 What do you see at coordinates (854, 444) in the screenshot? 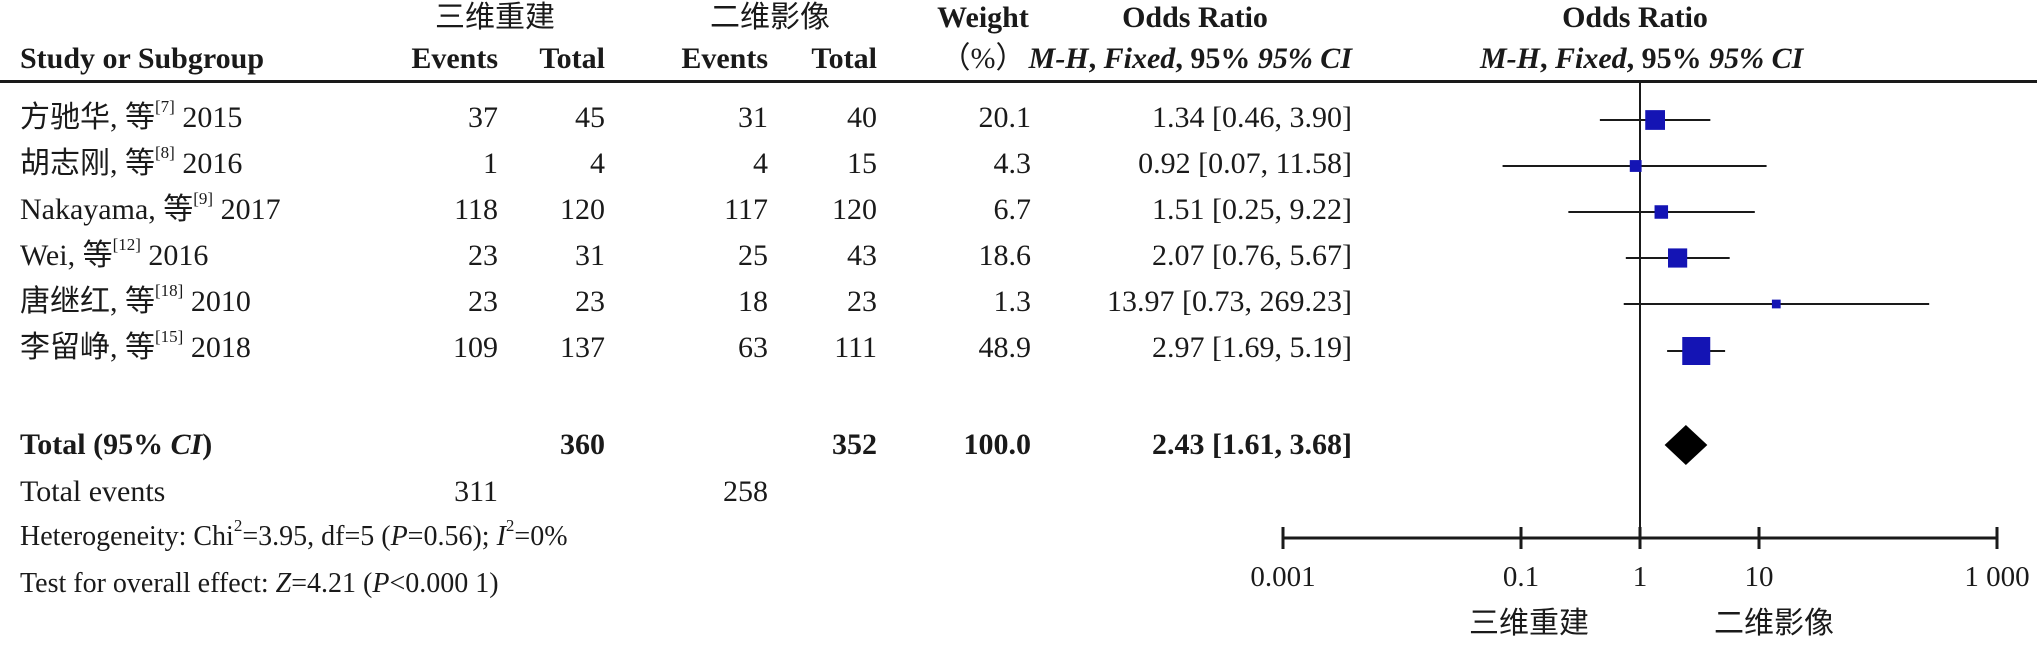
I see `total2-value: 352` at bounding box center [854, 444].